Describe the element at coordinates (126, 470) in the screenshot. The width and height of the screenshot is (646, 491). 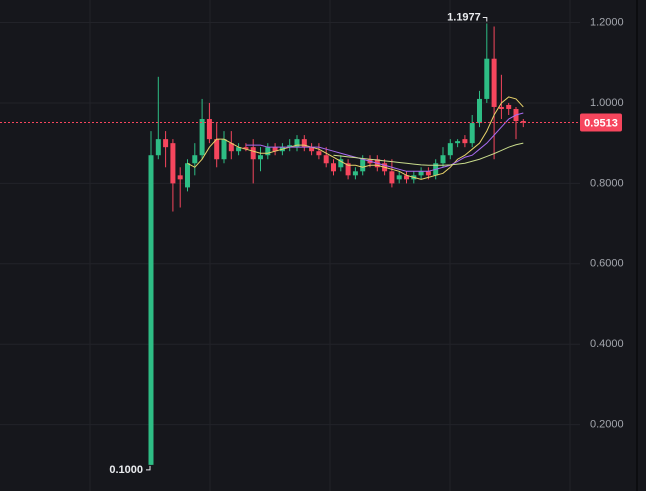
I see `low-label: 0.1000` at that location.